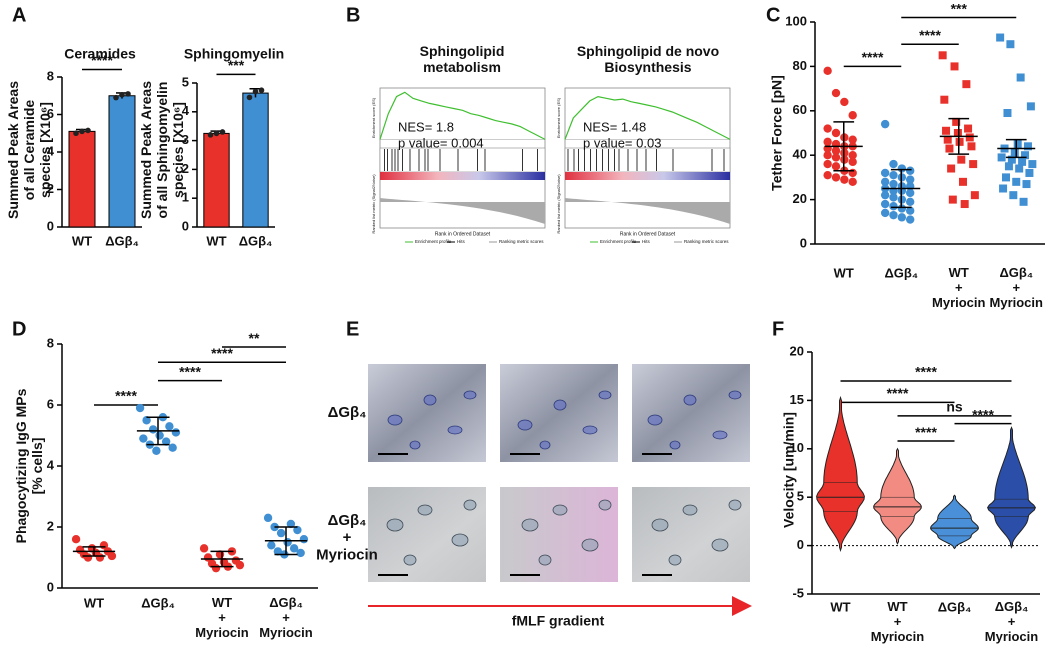 This screenshot has height=650, width=1050. I want to click on text-line: of all Ceramide, so click(29, 150).